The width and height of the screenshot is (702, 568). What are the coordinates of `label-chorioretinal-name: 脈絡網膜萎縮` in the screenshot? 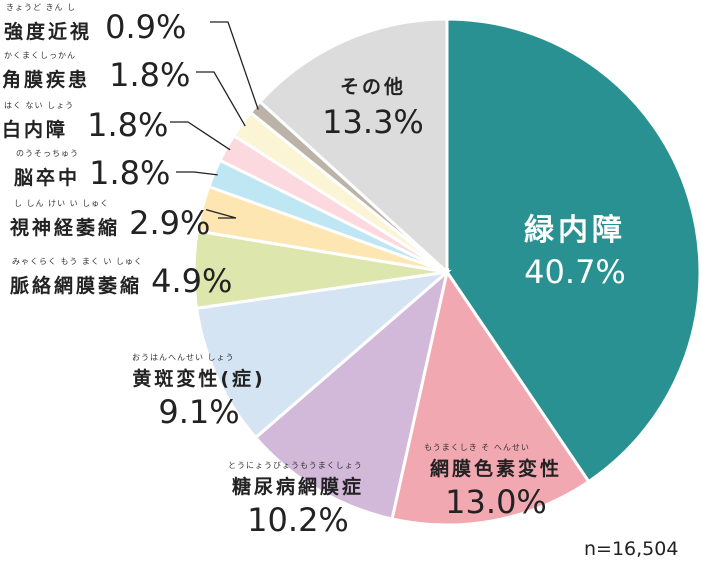 It's located at (76, 286).